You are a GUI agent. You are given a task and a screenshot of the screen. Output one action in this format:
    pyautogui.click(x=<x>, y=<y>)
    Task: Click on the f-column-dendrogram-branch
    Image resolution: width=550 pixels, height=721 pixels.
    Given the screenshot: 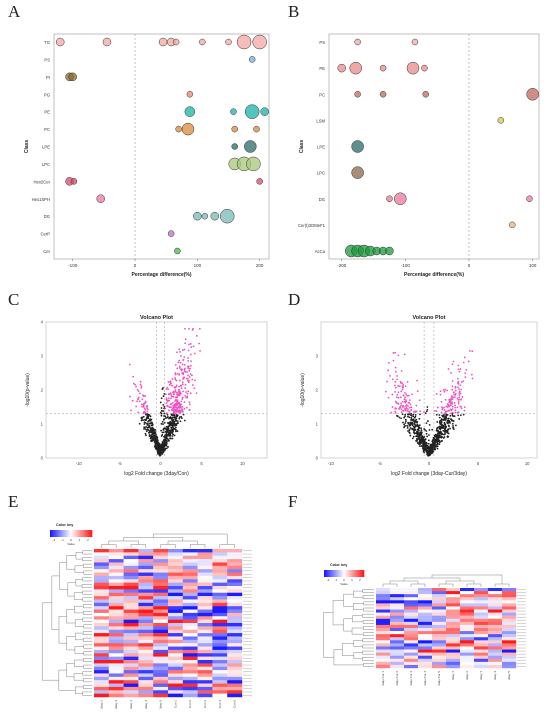 What is the action you would take?
    pyautogui.click(x=502, y=585)
    